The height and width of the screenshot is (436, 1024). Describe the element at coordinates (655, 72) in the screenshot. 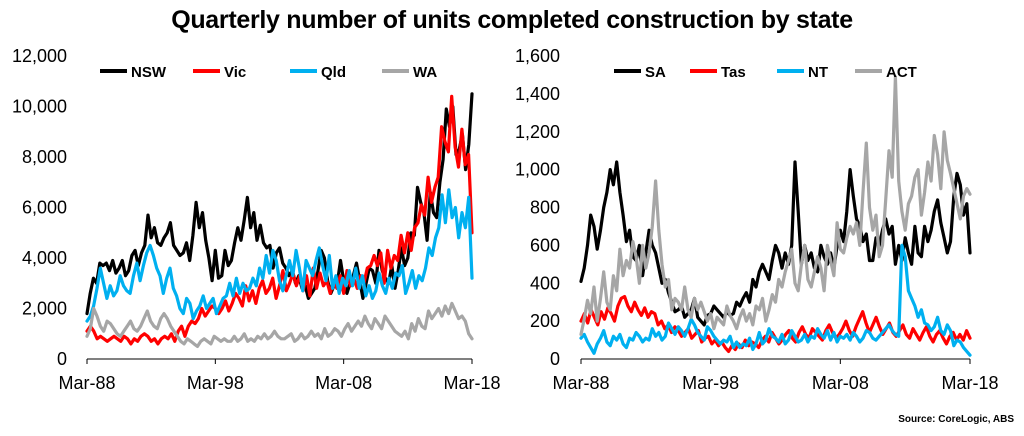

I see `right-legend-label-sa: SA` at that location.